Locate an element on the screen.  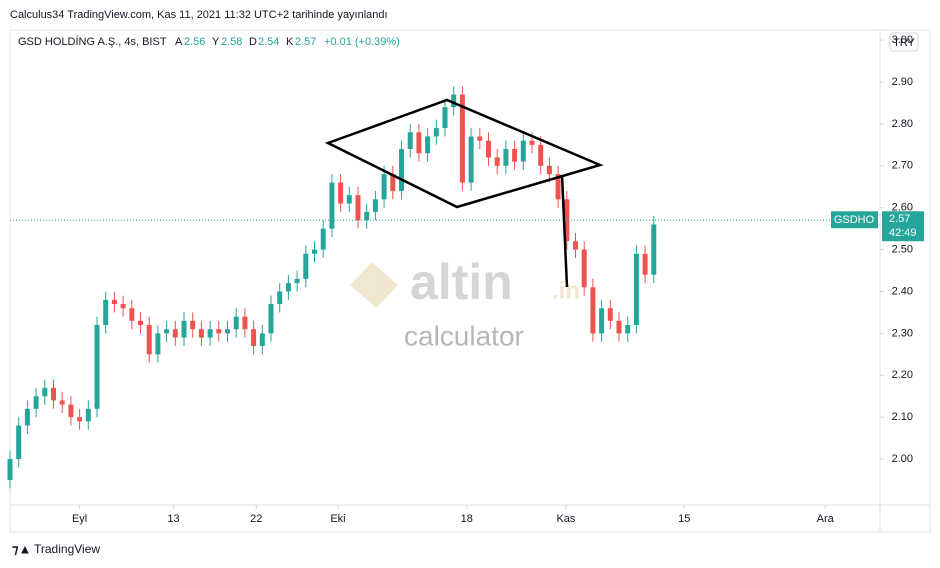
x-tick-label: 15 is located at coordinates (684, 519).